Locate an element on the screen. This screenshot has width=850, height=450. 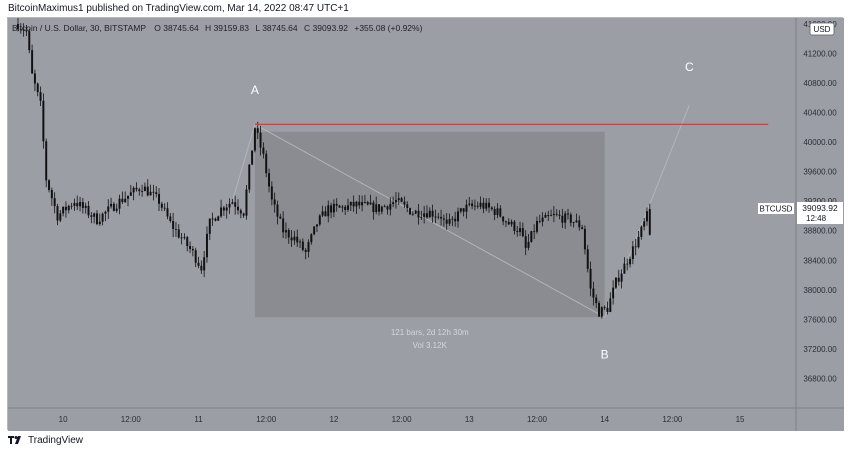
price-tick-label: 40800.00 is located at coordinates (820, 83).